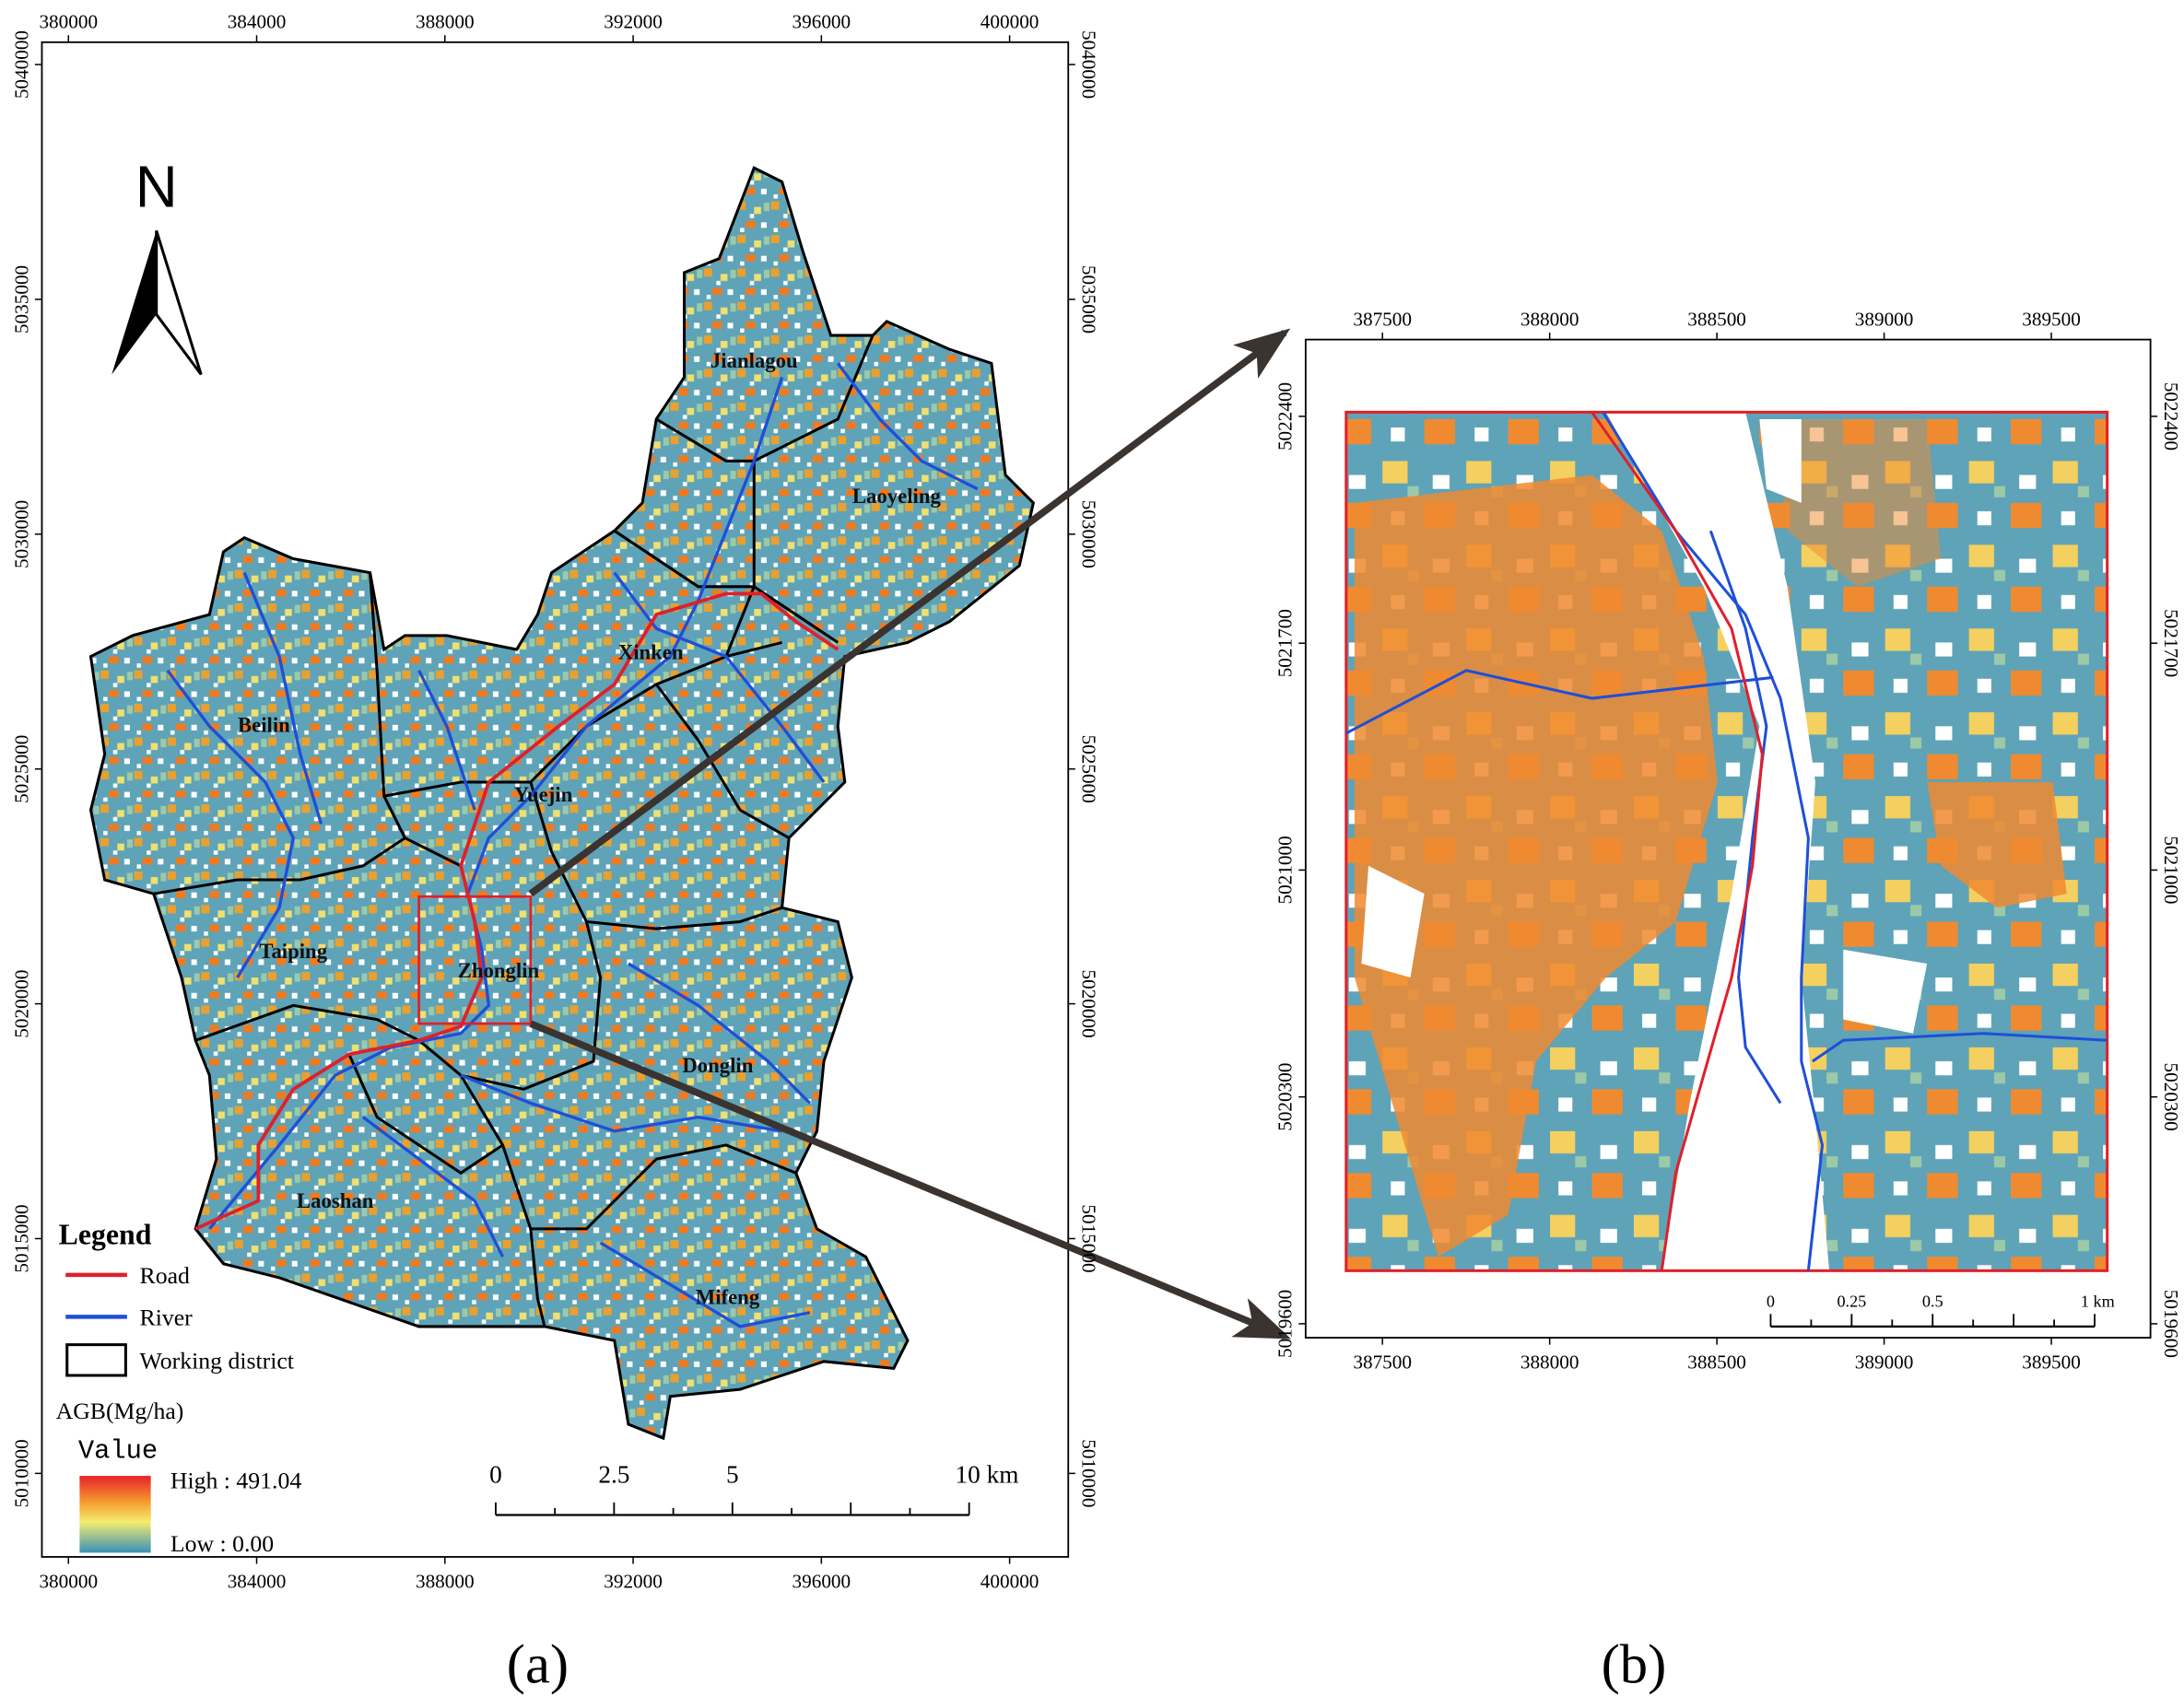 Image resolution: width=2184 pixels, height=1708 pixels. What do you see at coordinates (1009, 22) in the screenshot?
I see `x-tick-label: 400000` at bounding box center [1009, 22].